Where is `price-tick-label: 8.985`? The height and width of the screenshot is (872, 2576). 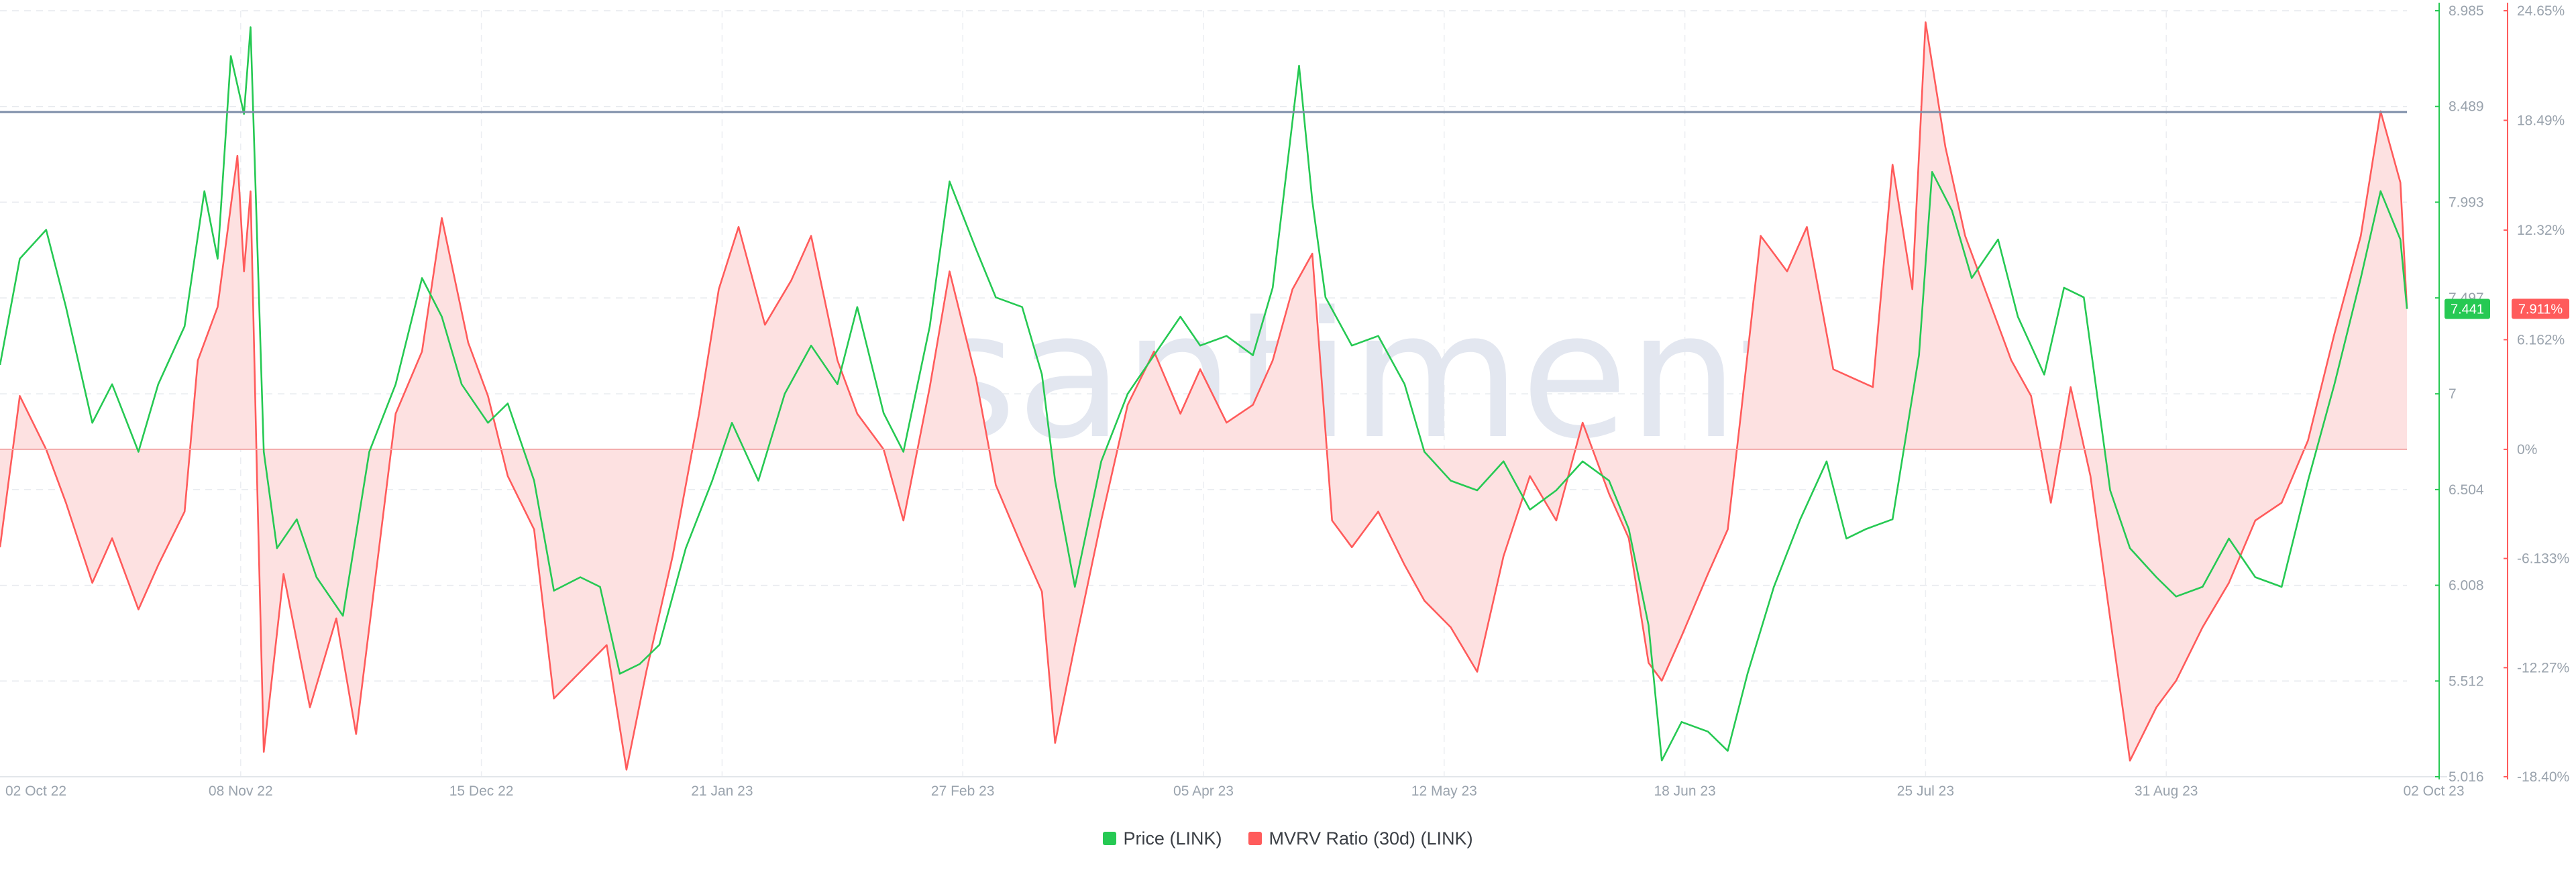
price-tick-label: 8.985 is located at coordinates (2466, 11).